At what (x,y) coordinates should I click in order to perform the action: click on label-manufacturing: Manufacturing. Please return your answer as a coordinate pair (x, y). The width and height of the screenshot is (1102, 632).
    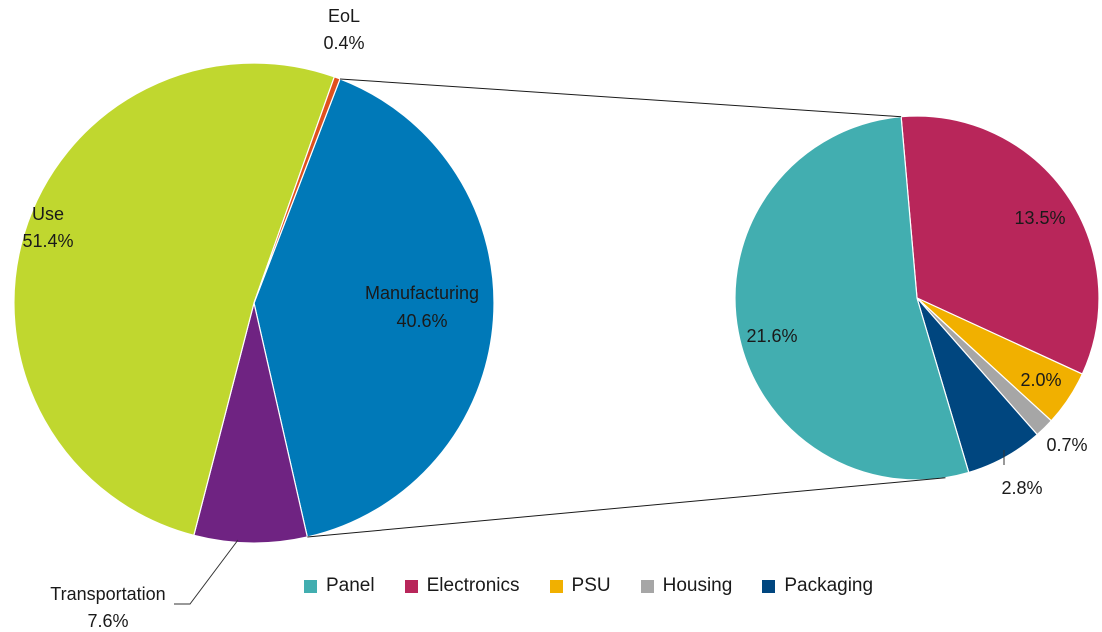
    Looking at the image, I should click on (422, 293).